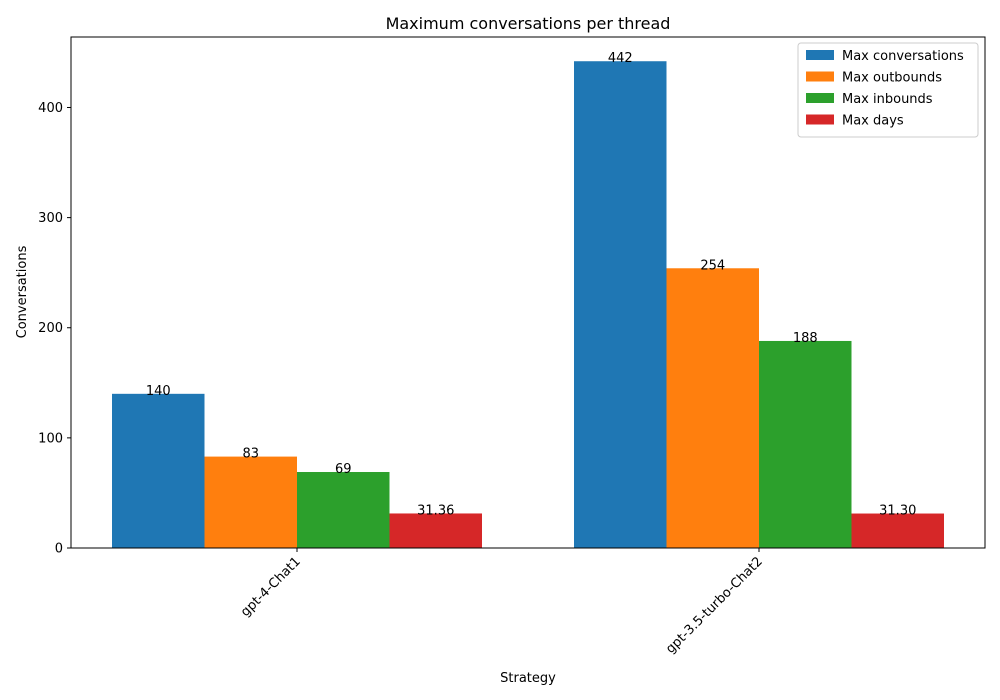  I want to click on data-label: 83, so click(250, 454).